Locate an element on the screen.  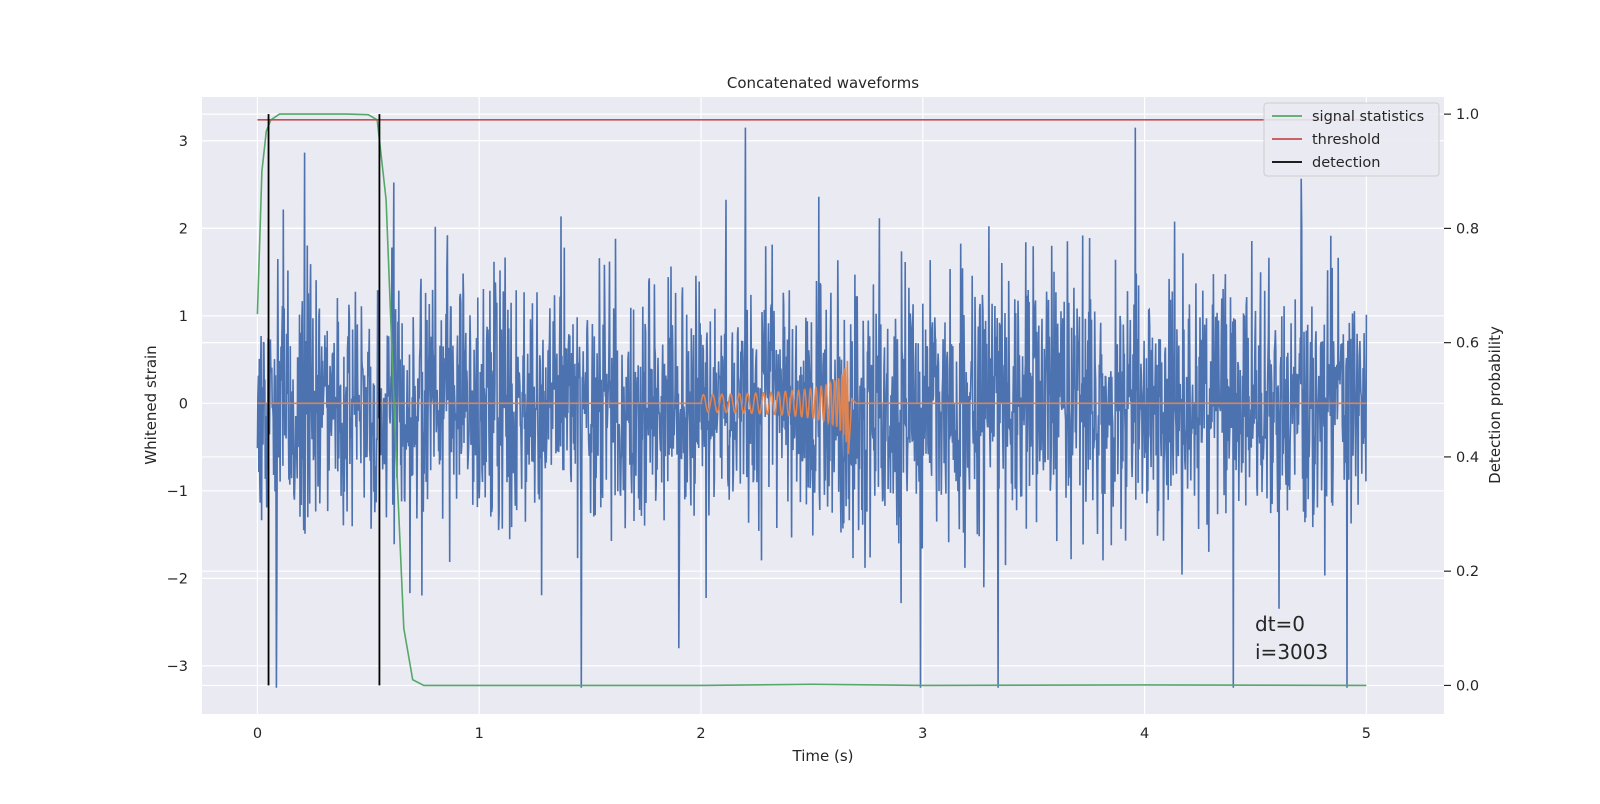
legend-box is located at coordinates (1351, 139).